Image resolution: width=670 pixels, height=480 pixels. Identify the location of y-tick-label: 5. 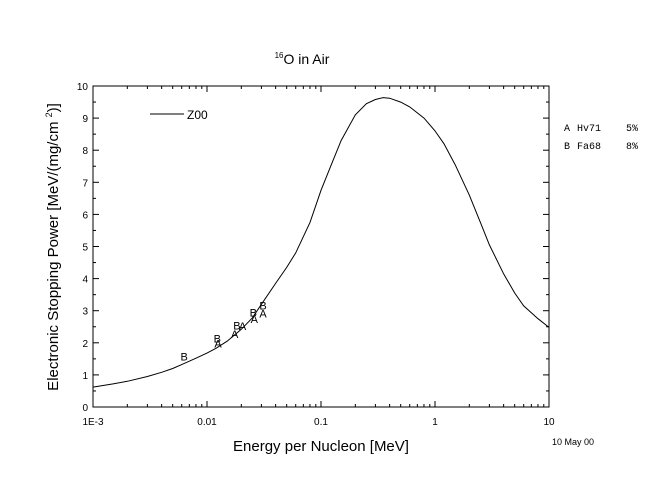
(85, 248).